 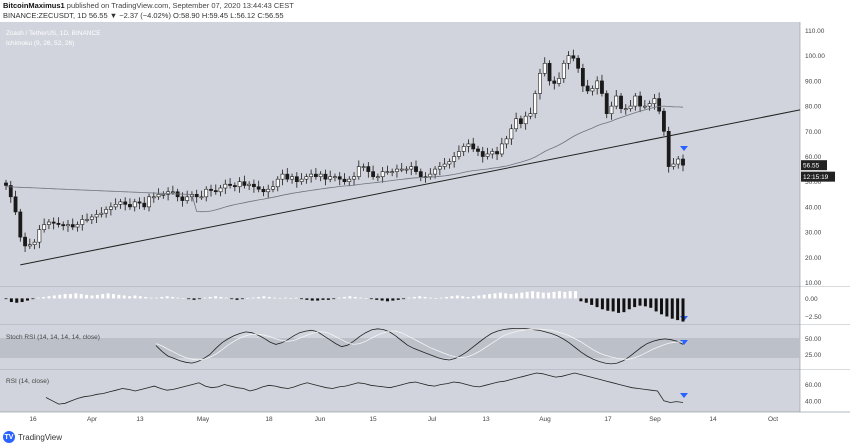 I want to click on indicator-label: Ichimoku (9, 26, 52, 26), so click(x=40, y=43).